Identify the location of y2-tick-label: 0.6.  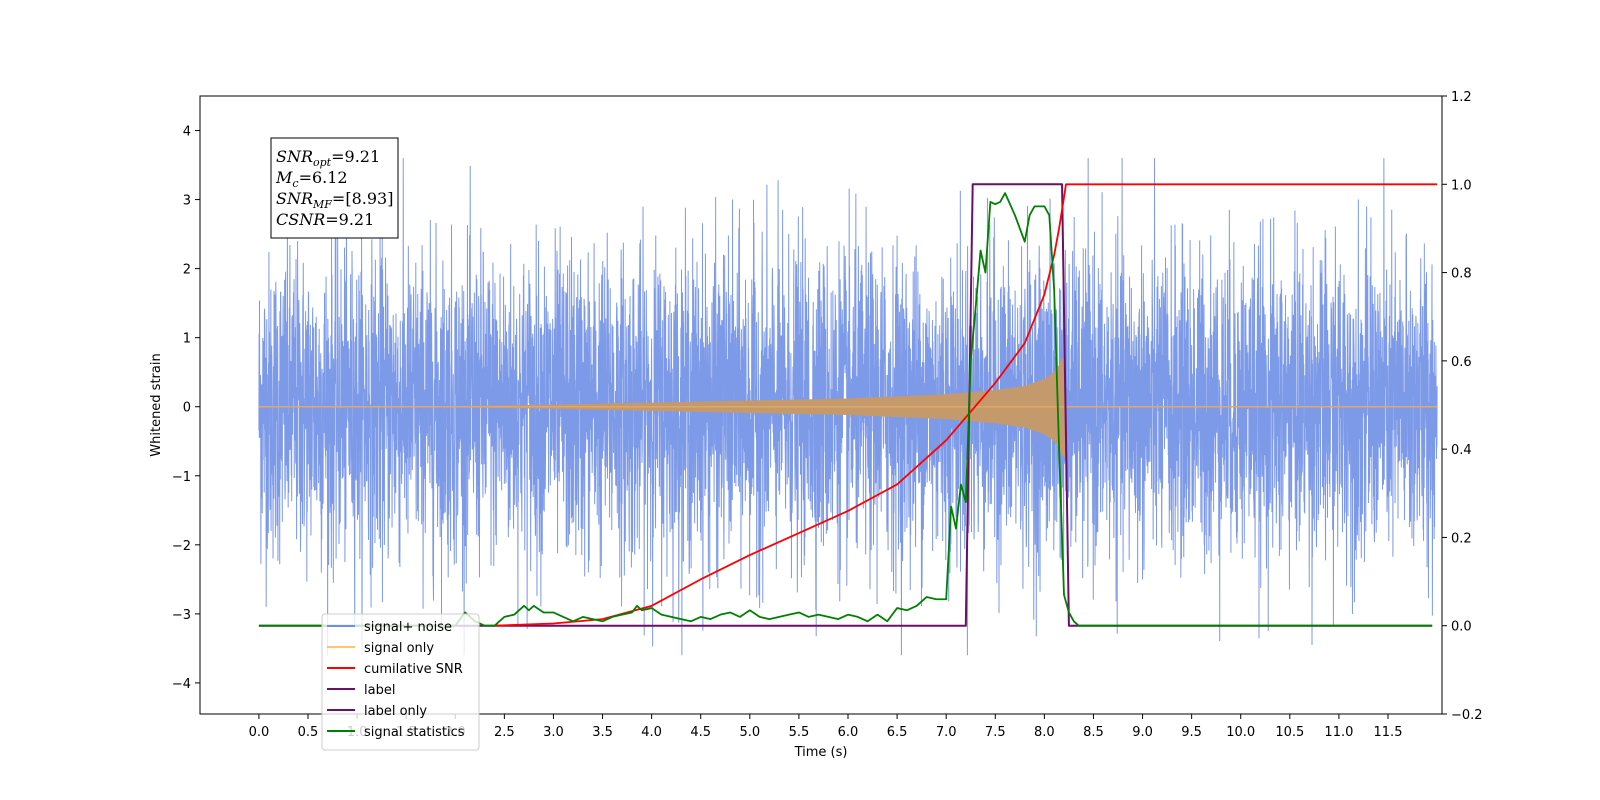
(1461, 362).